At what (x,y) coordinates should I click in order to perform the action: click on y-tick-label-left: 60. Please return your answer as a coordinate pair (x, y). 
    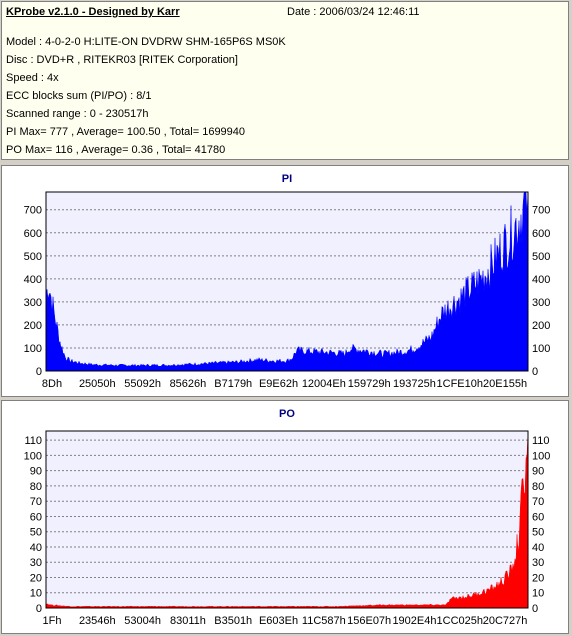
    Looking at the image, I should click on (36, 517).